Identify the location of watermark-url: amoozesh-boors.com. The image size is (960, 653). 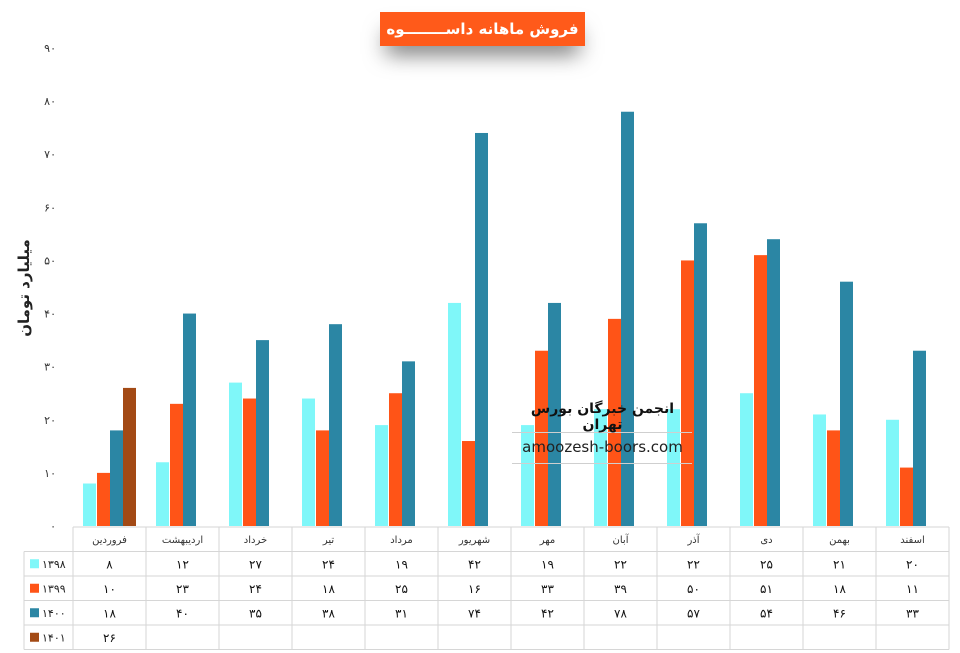
(602, 447).